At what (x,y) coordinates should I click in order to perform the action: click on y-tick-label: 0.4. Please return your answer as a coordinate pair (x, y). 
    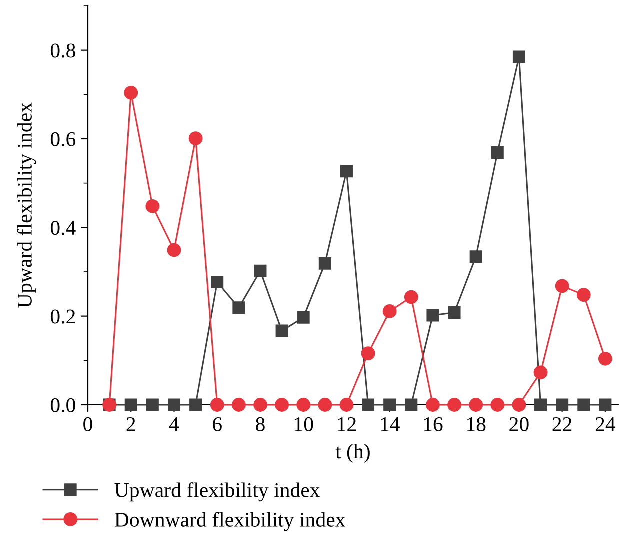
    Looking at the image, I should click on (63, 228).